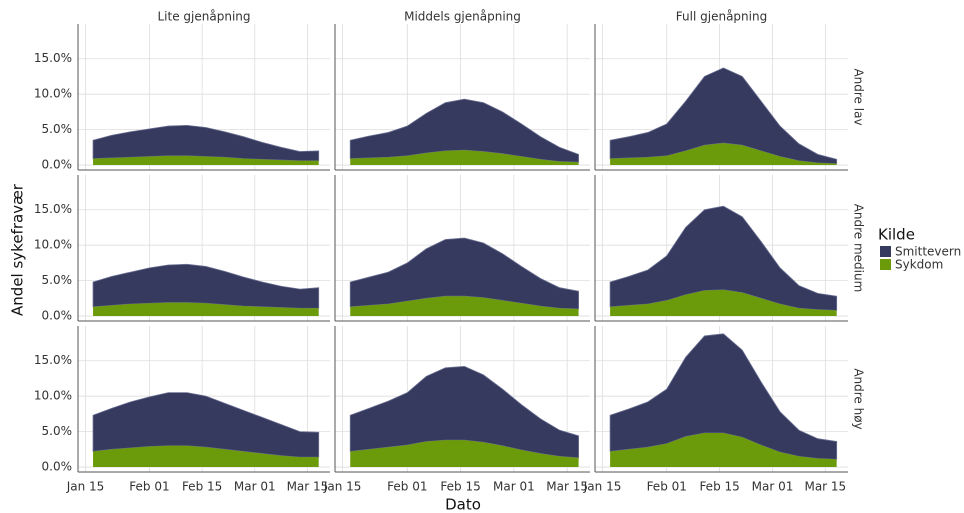 The width and height of the screenshot is (964, 513). What do you see at coordinates (462, 17) in the screenshot?
I see `facet-column-label: Middels gjenåpning` at bounding box center [462, 17].